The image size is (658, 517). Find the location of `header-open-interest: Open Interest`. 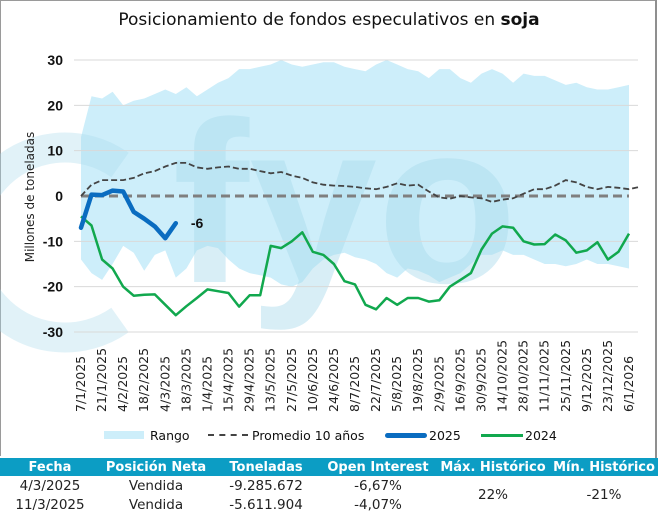

header-open-interest: Open Interest is located at coordinates (378, 467).